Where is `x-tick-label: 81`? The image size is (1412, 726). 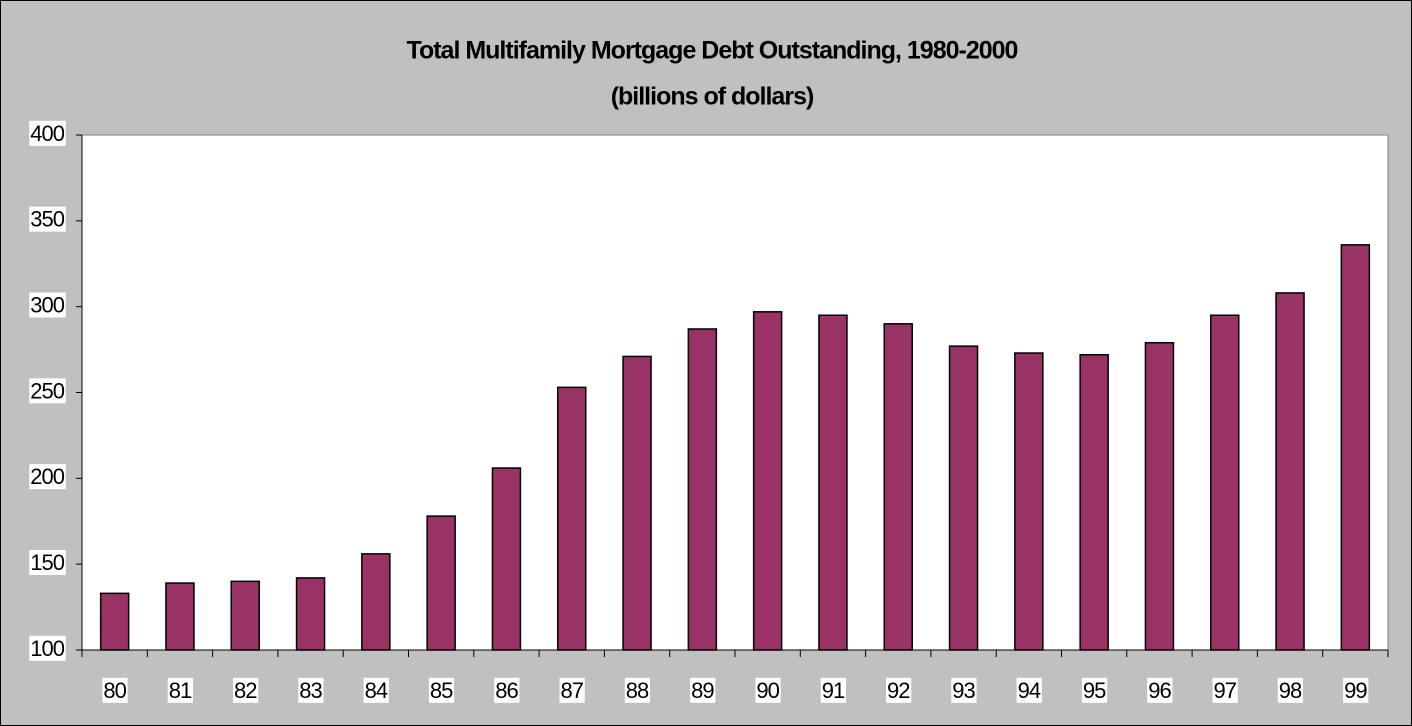 x-tick-label: 81 is located at coordinates (180, 690).